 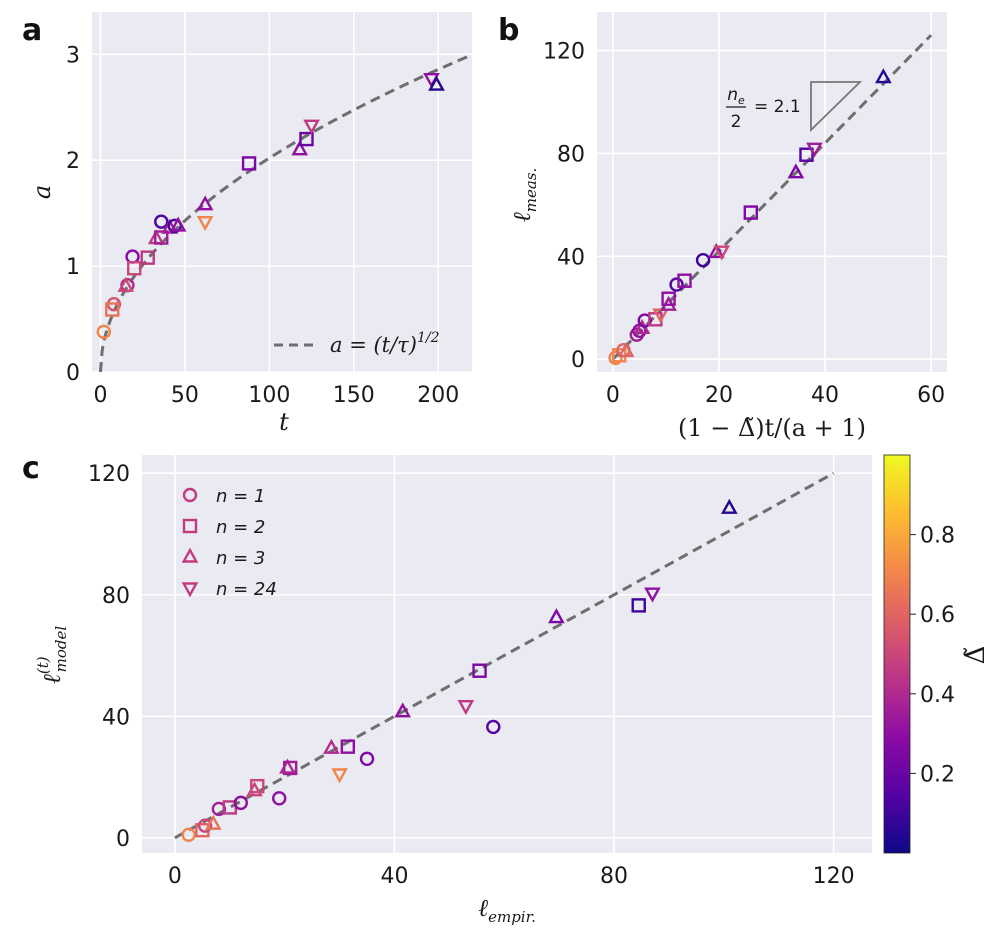 I want to click on legend-label: n = 2, so click(x=240, y=527).